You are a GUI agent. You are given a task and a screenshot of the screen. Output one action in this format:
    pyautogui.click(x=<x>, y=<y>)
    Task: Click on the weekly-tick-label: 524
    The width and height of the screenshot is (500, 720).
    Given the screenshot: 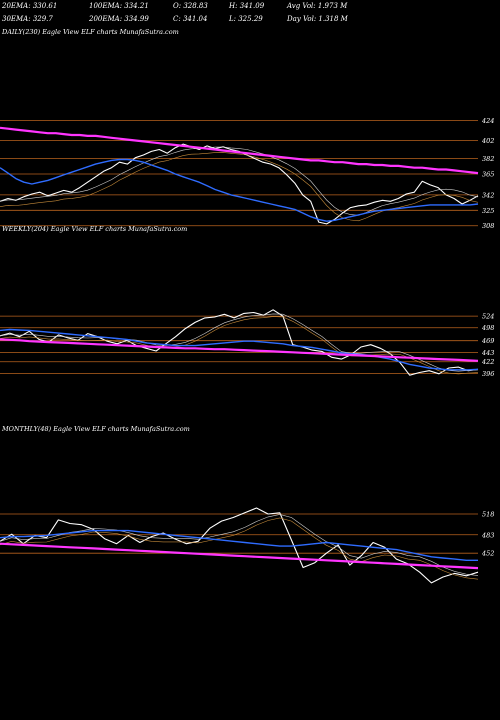 What is the action you would take?
    pyautogui.click(x=488, y=317)
    